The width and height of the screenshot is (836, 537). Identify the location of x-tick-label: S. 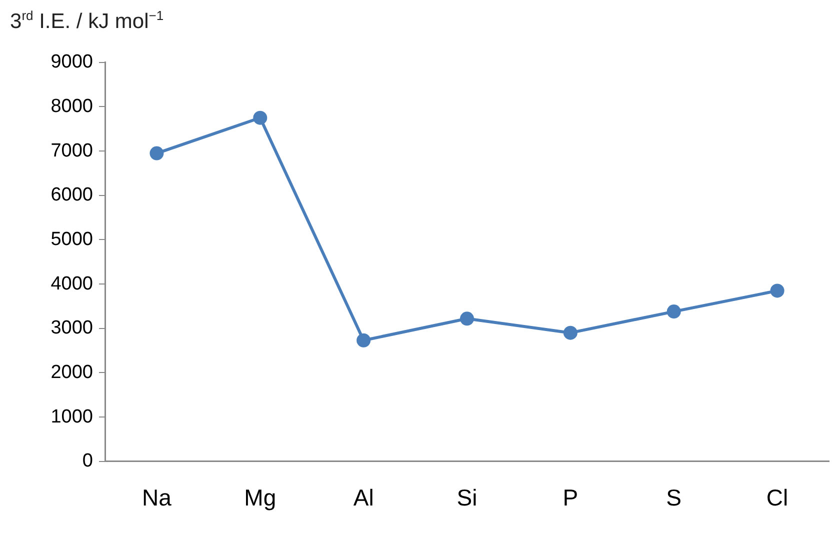
(674, 497).